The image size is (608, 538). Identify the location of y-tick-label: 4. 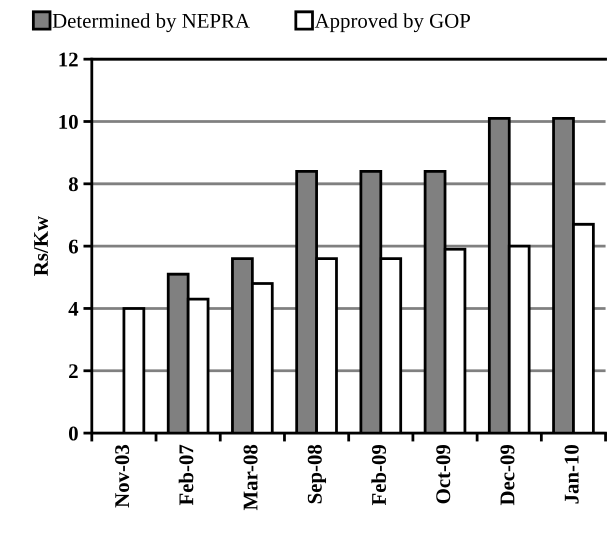
(73, 309).